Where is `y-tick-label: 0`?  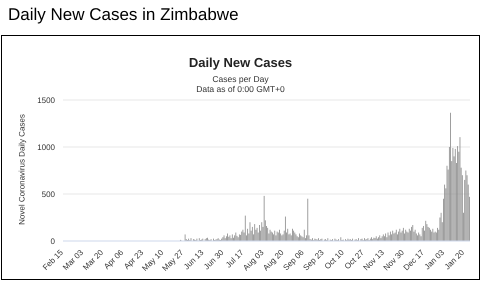
y-tick-label: 0 is located at coordinates (53, 241).